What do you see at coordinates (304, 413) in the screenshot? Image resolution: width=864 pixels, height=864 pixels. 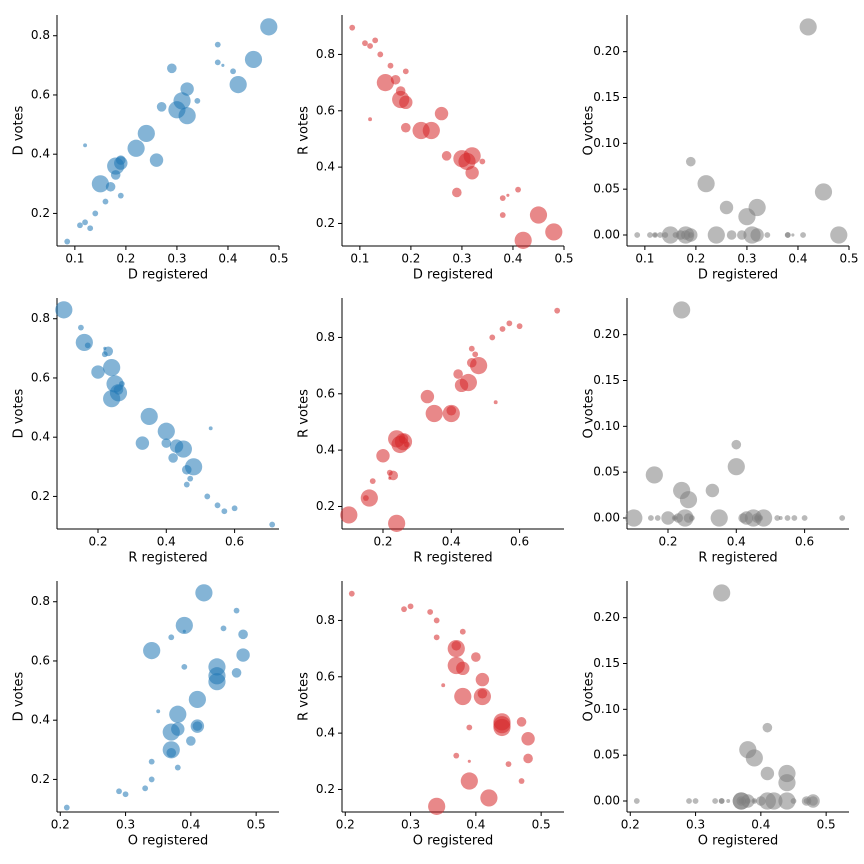 I see `y-axis-label: R votes` at bounding box center [304, 413].